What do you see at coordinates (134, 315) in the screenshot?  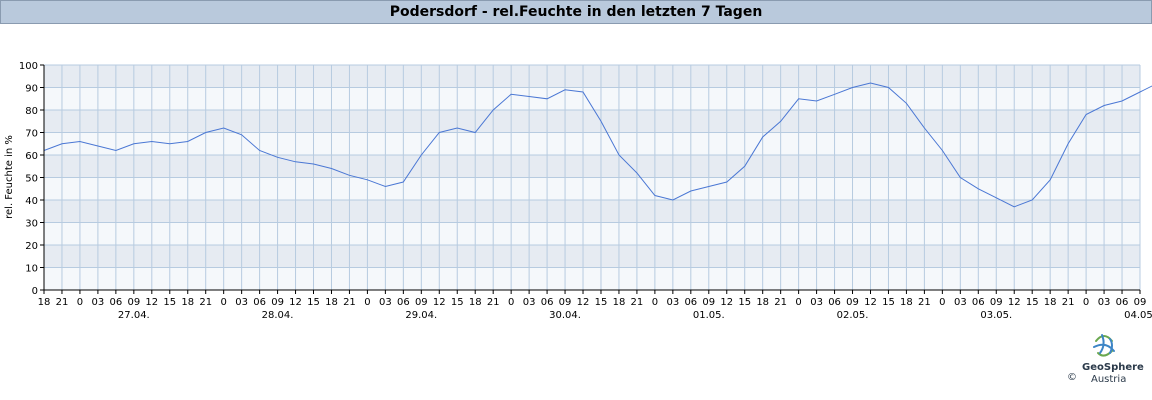 I see `date-label: 27.04.` at bounding box center [134, 315].